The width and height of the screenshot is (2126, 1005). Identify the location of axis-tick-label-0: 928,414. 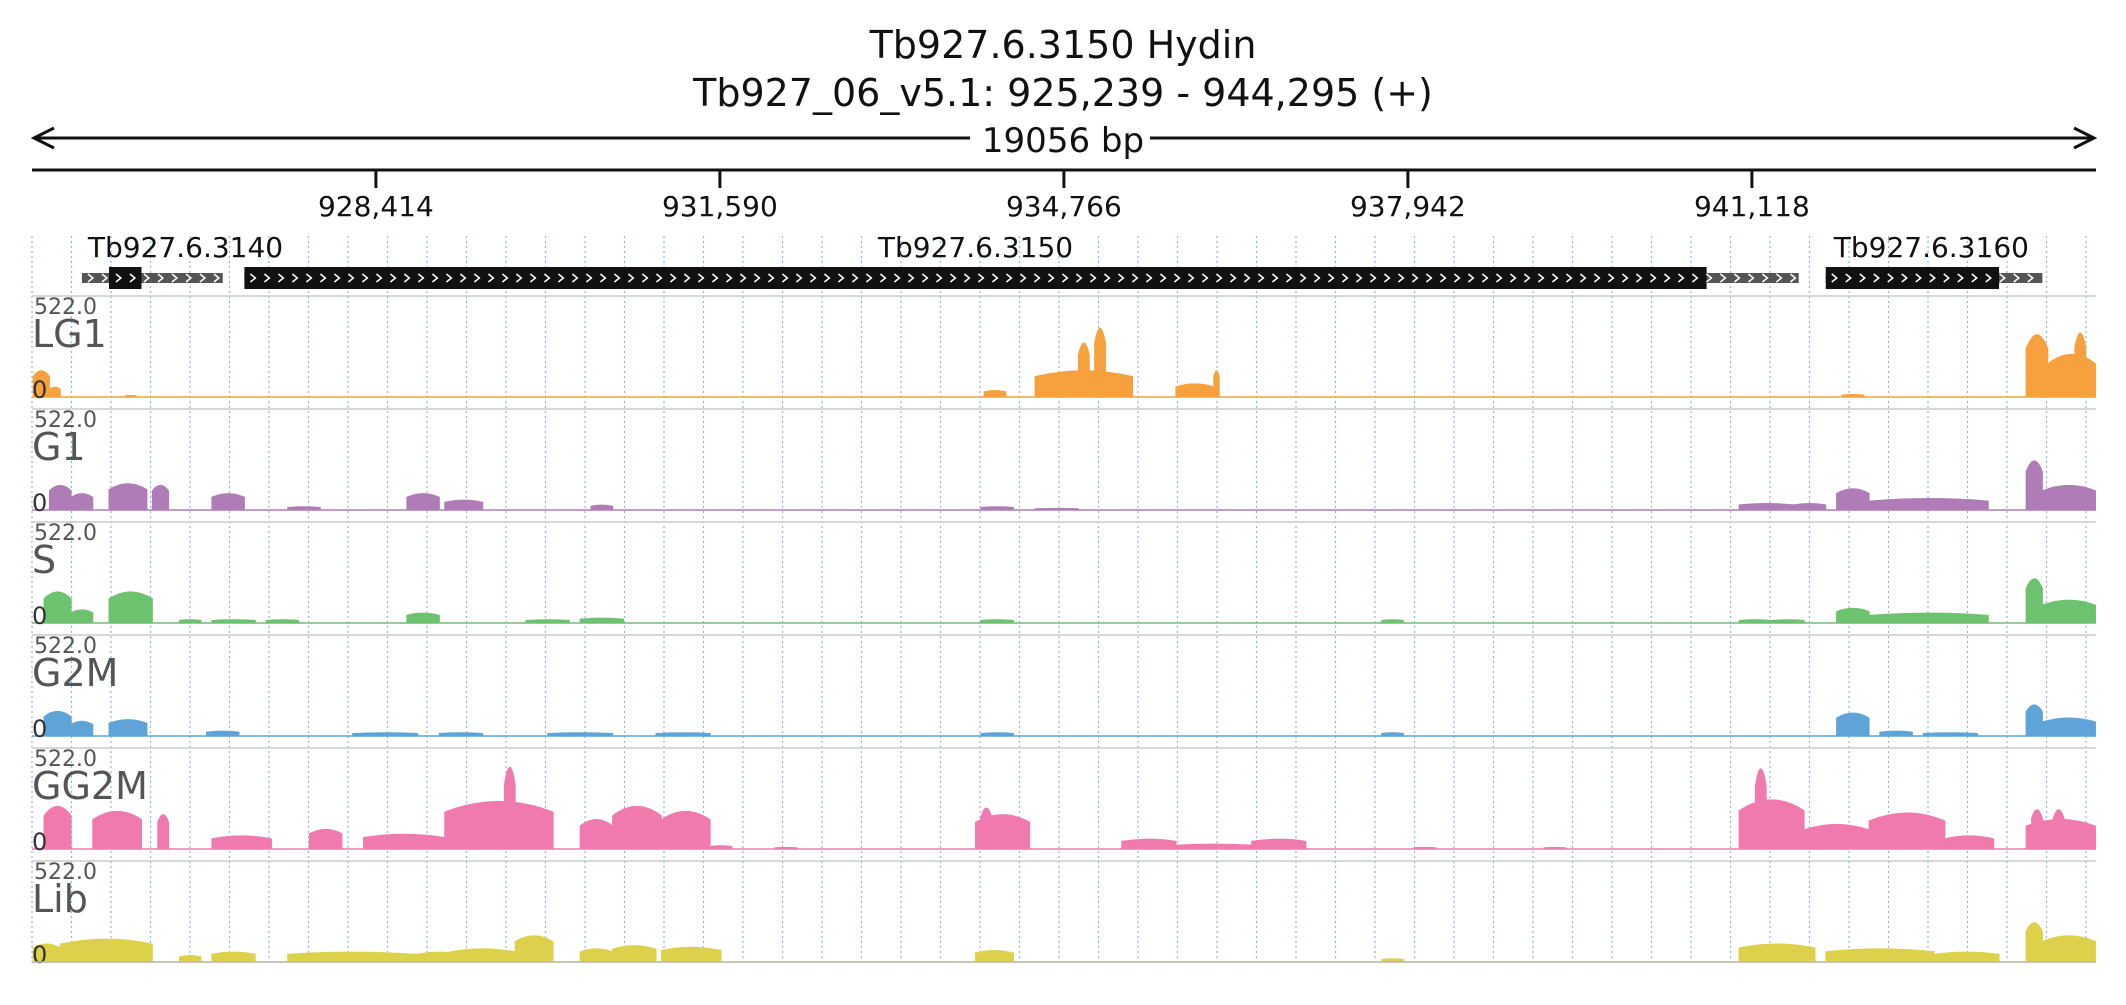
(376, 206).